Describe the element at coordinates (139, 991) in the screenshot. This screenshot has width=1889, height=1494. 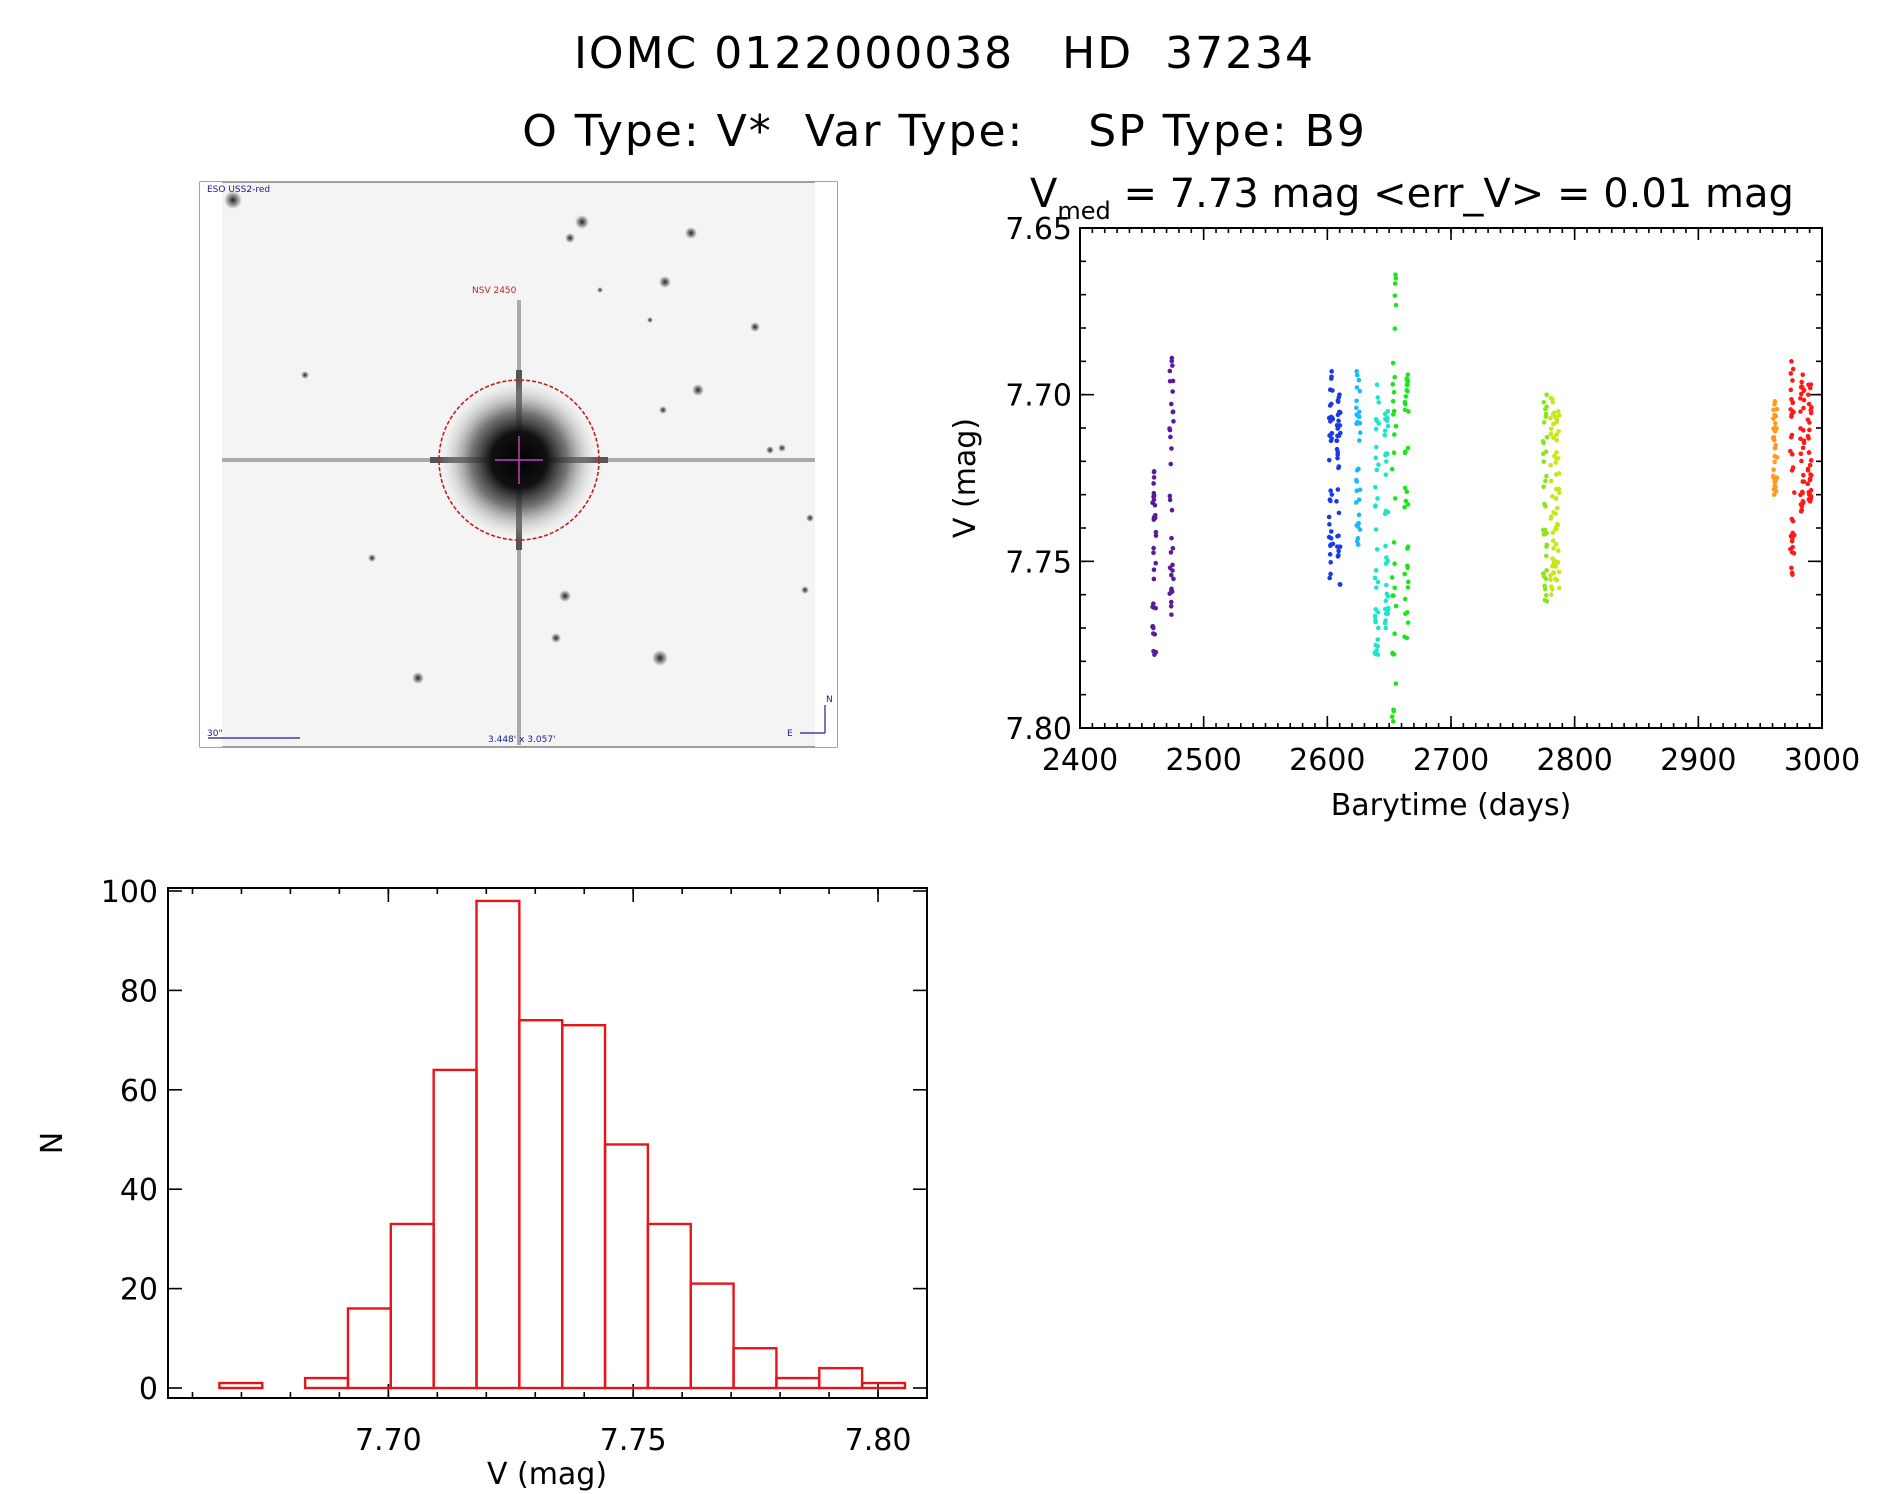
I see `h-ytick-label: 80` at that location.